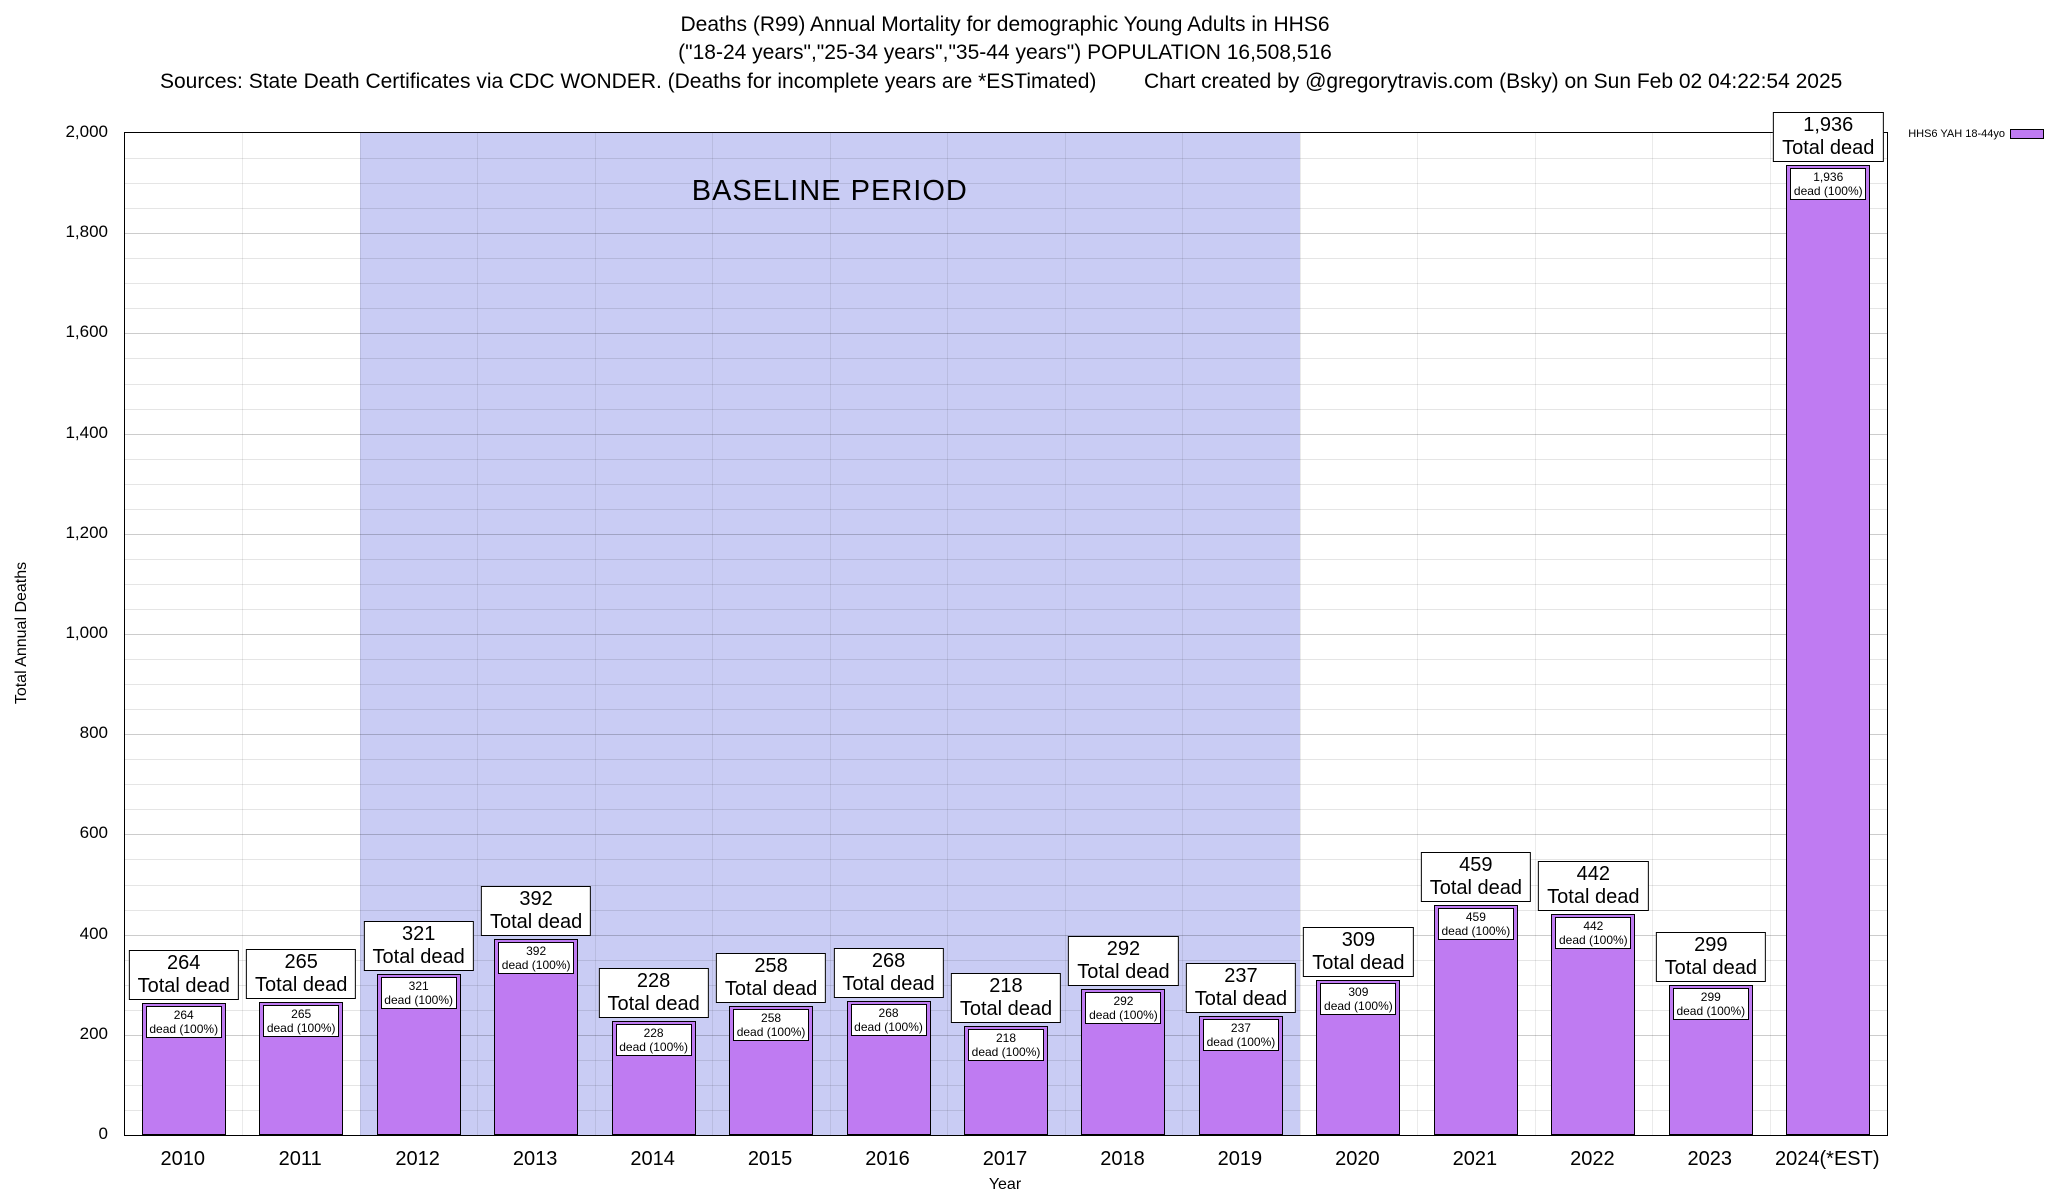 This screenshot has height=1200, width=2048. What do you see at coordinates (1475, 1020) in the screenshot?
I see `bar-2021` at bounding box center [1475, 1020].